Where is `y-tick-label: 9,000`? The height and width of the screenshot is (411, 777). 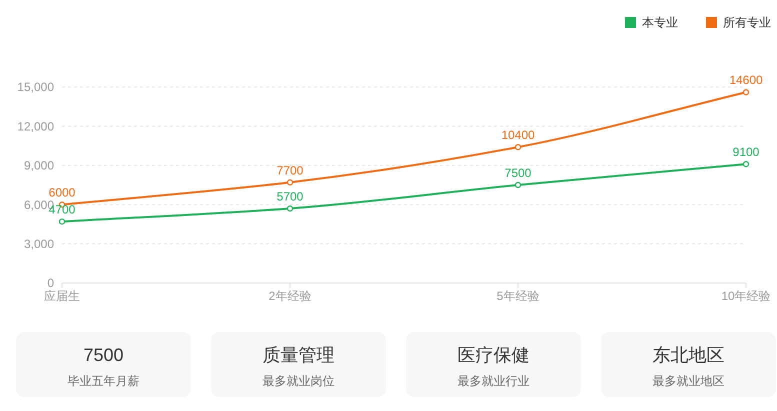 y-tick-label: 9,000 is located at coordinates (39, 165).